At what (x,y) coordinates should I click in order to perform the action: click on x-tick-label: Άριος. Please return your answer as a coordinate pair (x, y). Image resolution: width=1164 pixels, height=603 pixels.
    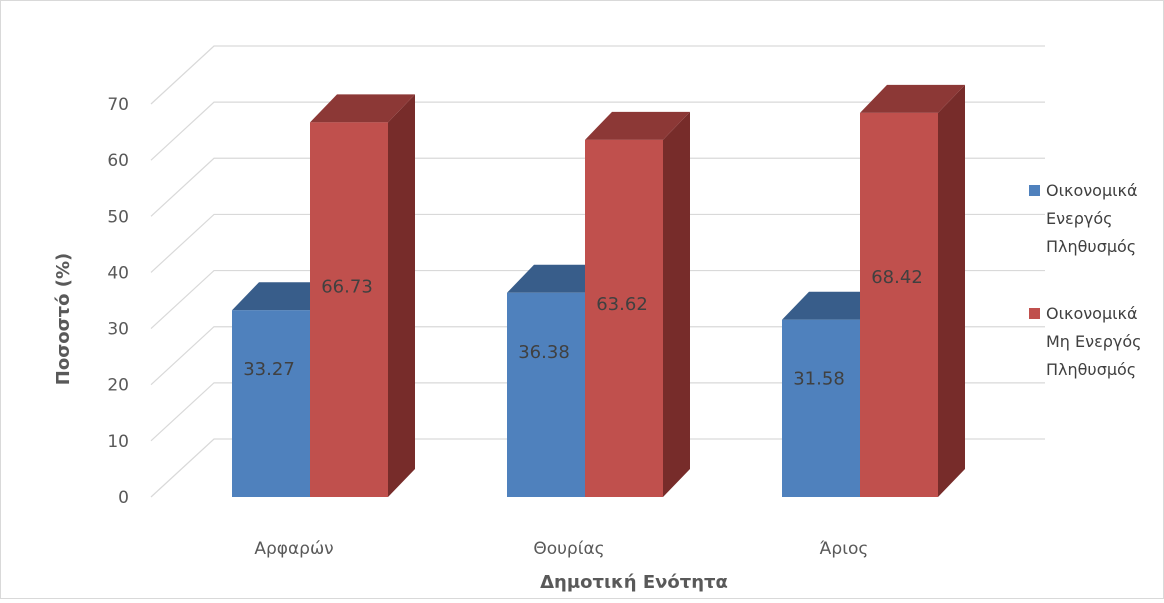
    Looking at the image, I should click on (844, 549).